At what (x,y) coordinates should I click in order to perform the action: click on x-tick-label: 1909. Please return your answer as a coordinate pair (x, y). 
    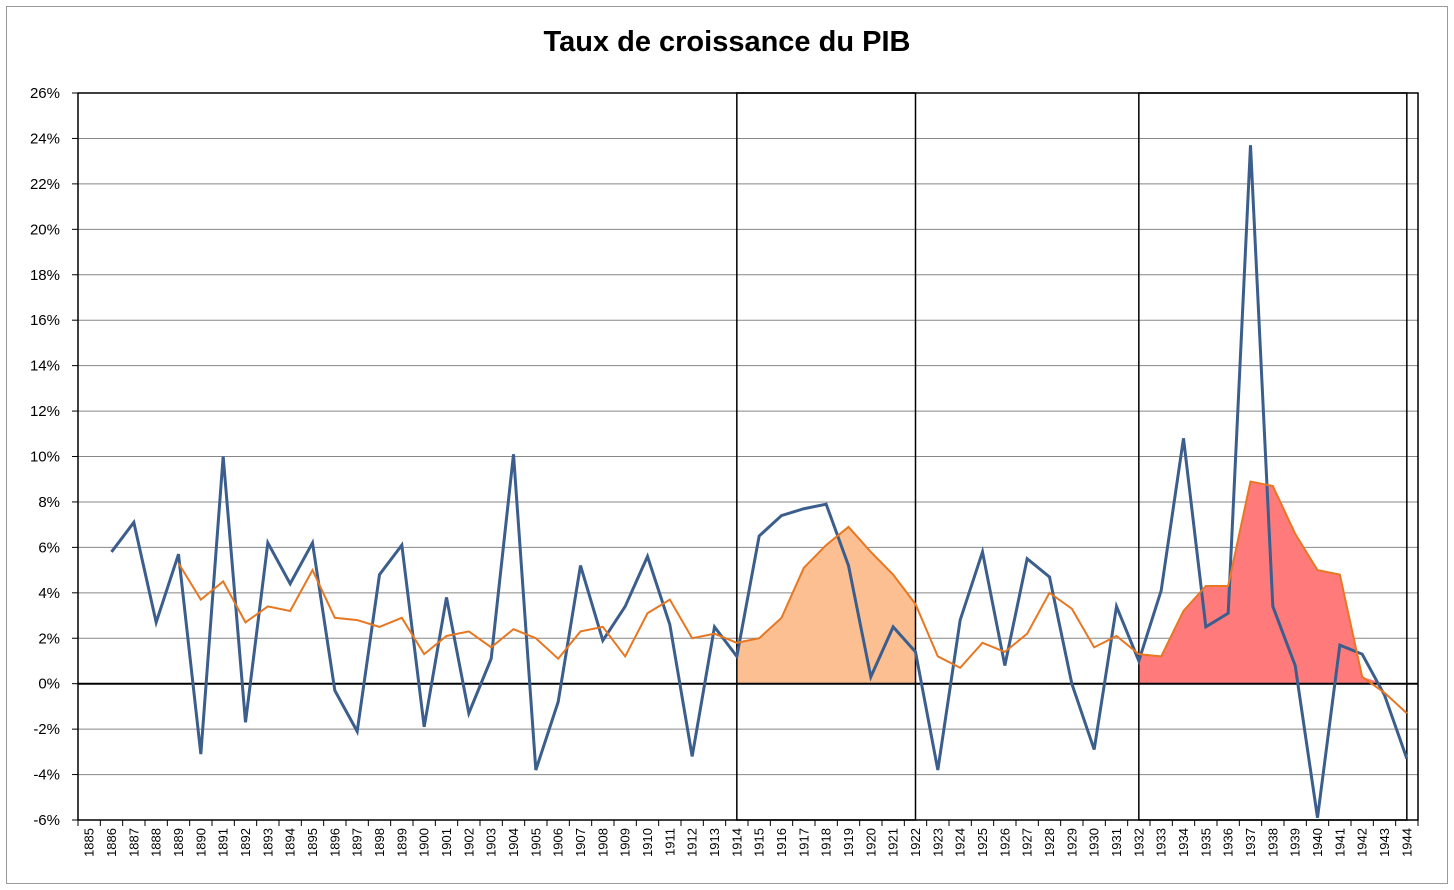
    Looking at the image, I should click on (625, 842).